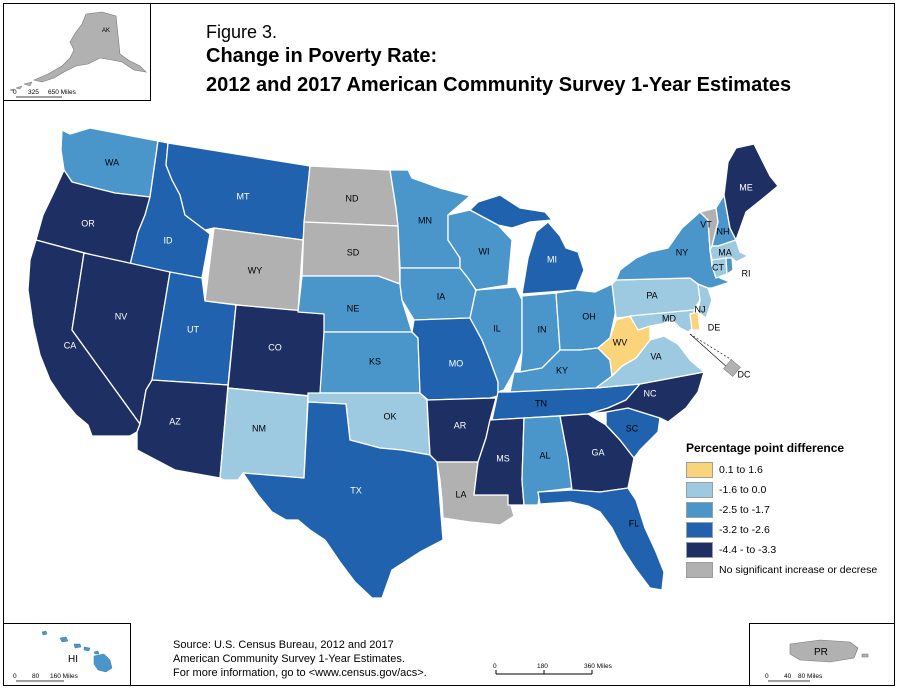 The width and height of the screenshot is (900, 690). I want to click on label-sd: SD, so click(353, 252).